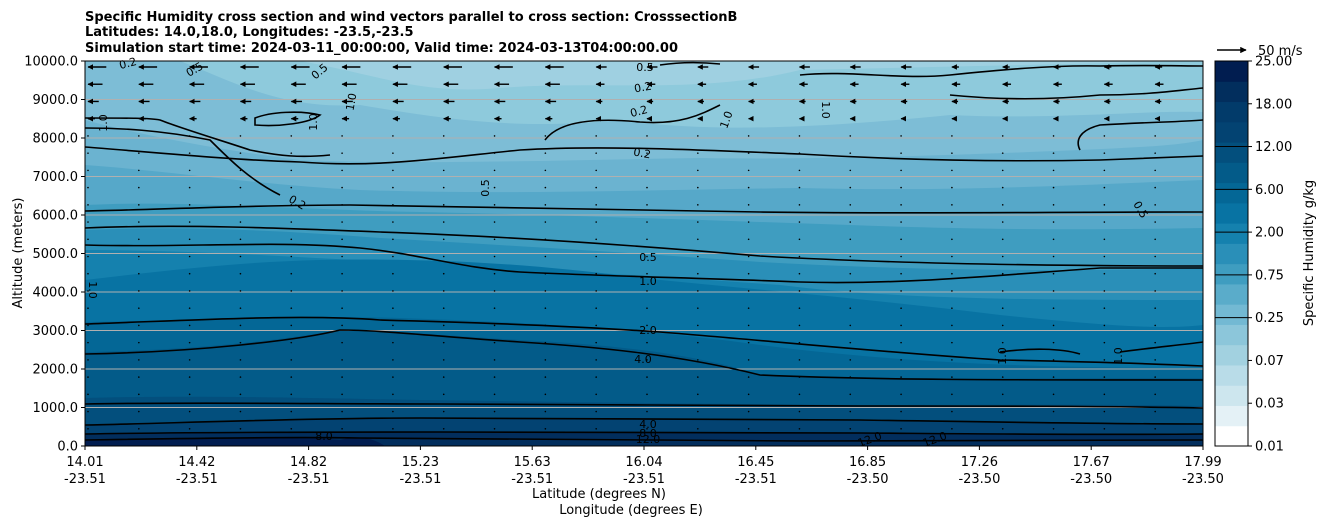 The width and height of the screenshot is (1326, 526). Describe the element at coordinates (648, 424) in the screenshot. I see `contour-label: 4.0` at that location.